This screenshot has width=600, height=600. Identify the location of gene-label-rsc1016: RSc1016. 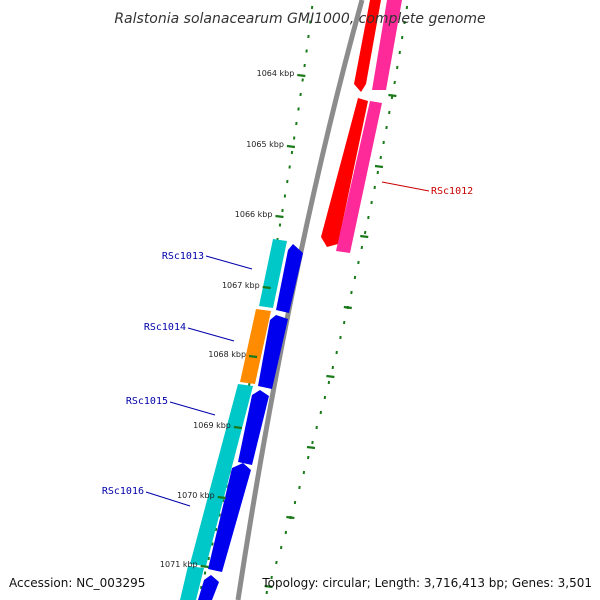
(123, 491).